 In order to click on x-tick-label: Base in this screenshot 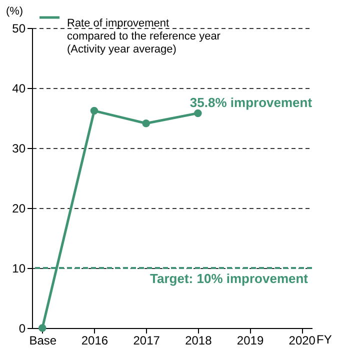, I will do `click(43, 341)`.